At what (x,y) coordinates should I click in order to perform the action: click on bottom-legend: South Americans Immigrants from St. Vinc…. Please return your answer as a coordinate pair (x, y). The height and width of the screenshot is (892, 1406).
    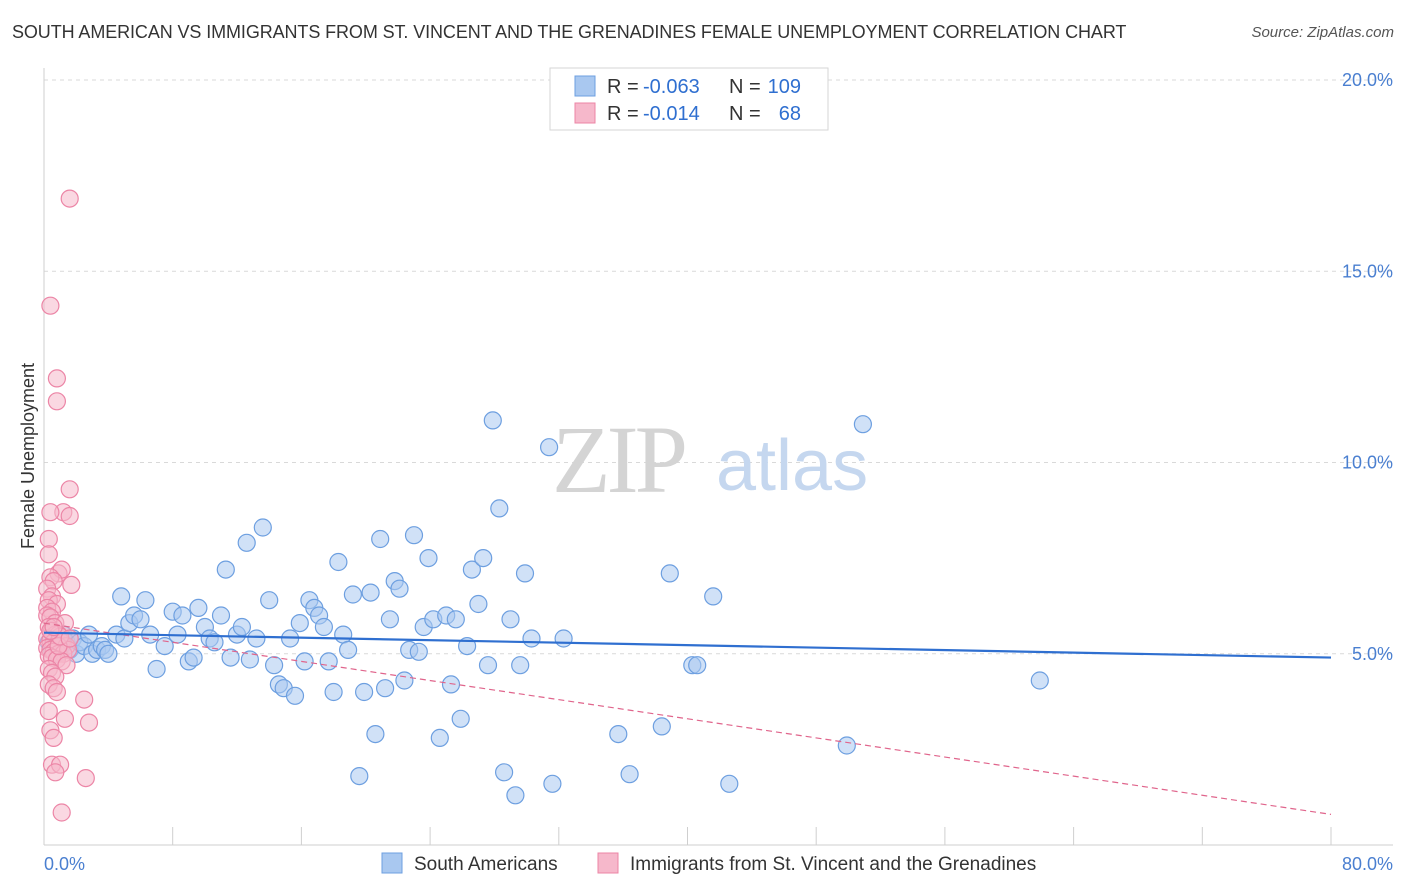
    Looking at the image, I should click on (708, 863).